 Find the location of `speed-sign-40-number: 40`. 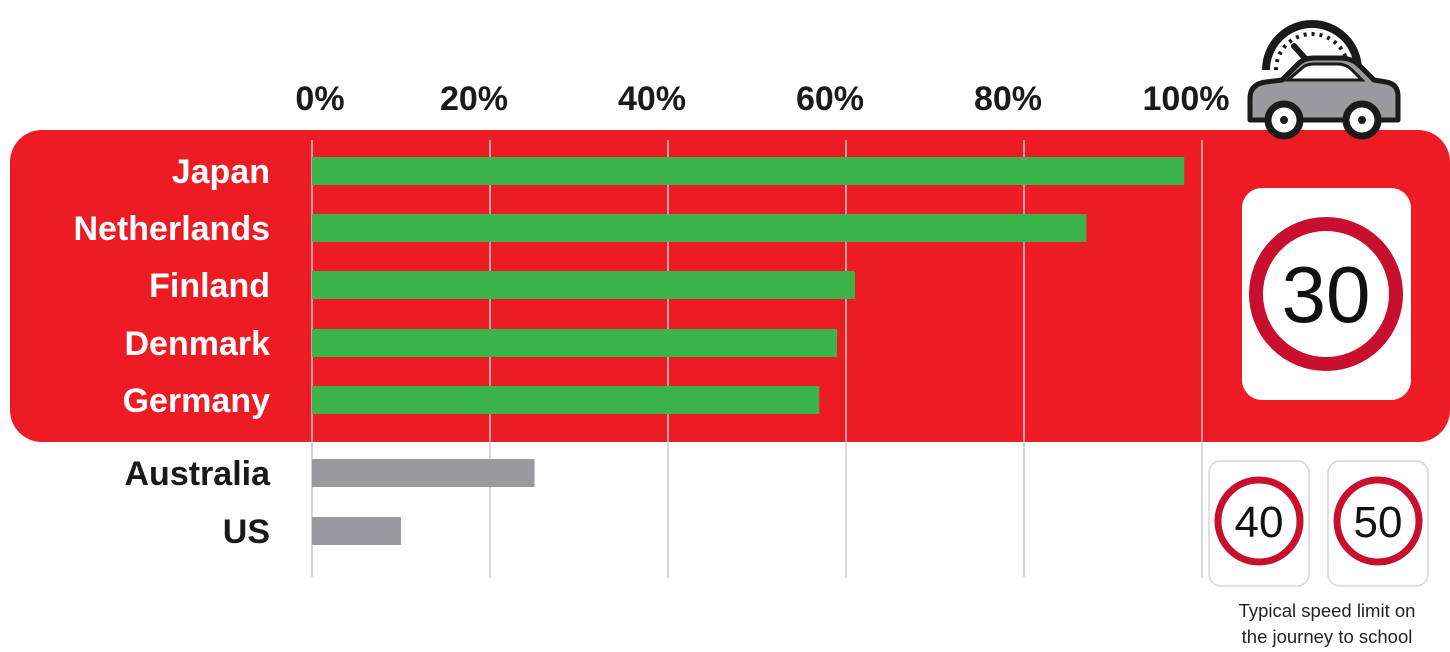

speed-sign-40-number: 40 is located at coordinates (1259, 522).